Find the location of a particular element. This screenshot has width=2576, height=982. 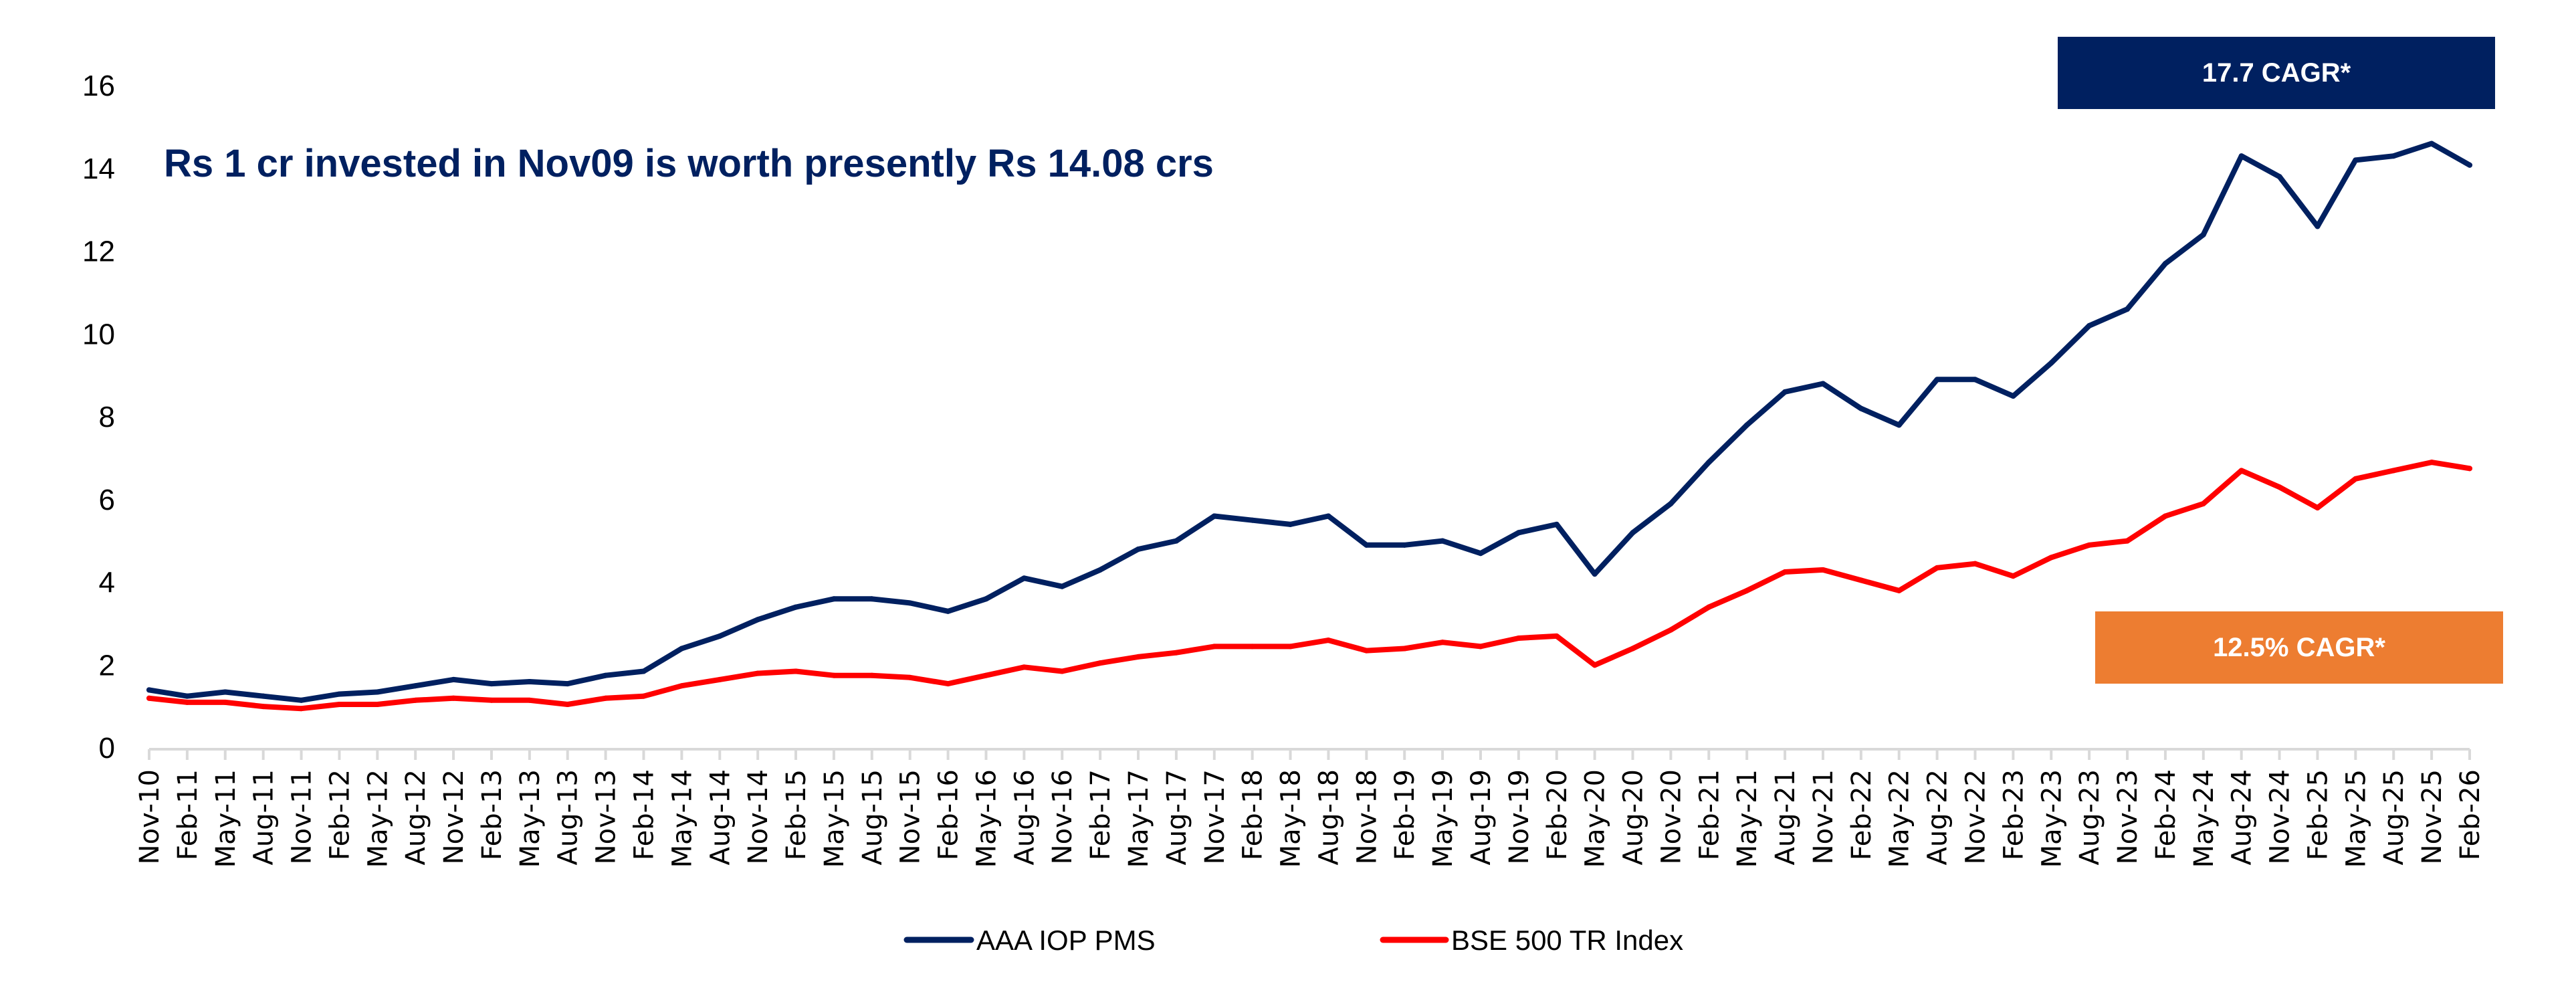

x-tick-label: May-15 is located at coordinates (834, 818).